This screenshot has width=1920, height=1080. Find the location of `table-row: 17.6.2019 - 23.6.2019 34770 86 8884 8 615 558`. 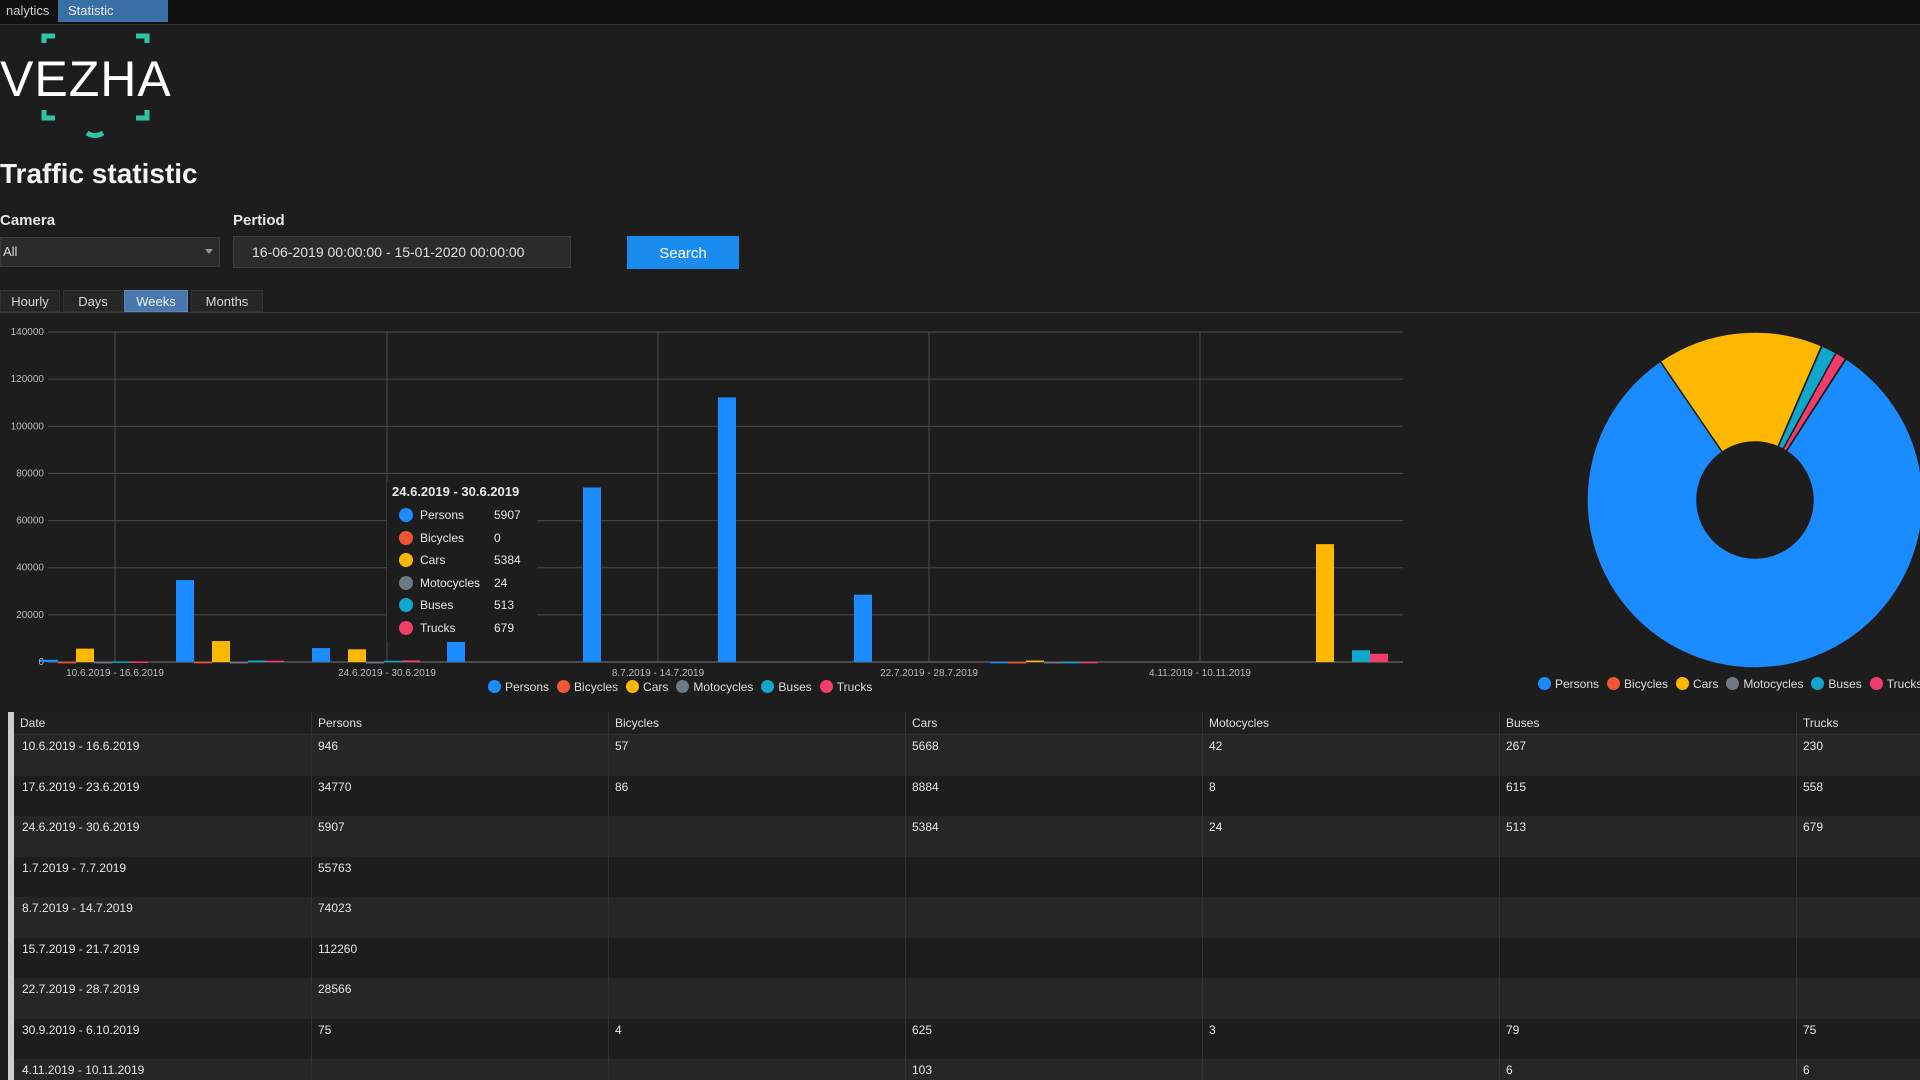

table-row: 17.6.2019 - 23.6.2019 34770 86 8884 8 615 558 is located at coordinates (967, 795).